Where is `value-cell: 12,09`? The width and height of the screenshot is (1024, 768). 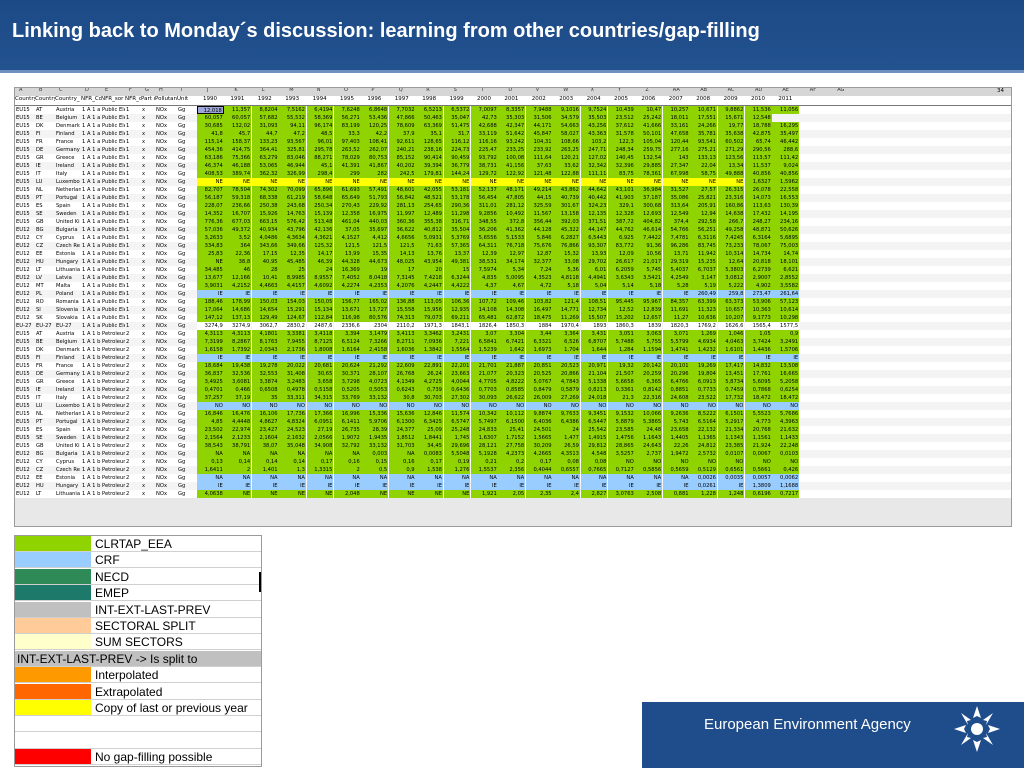 value-cell: 12,09 is located at coordinates (621, 254).